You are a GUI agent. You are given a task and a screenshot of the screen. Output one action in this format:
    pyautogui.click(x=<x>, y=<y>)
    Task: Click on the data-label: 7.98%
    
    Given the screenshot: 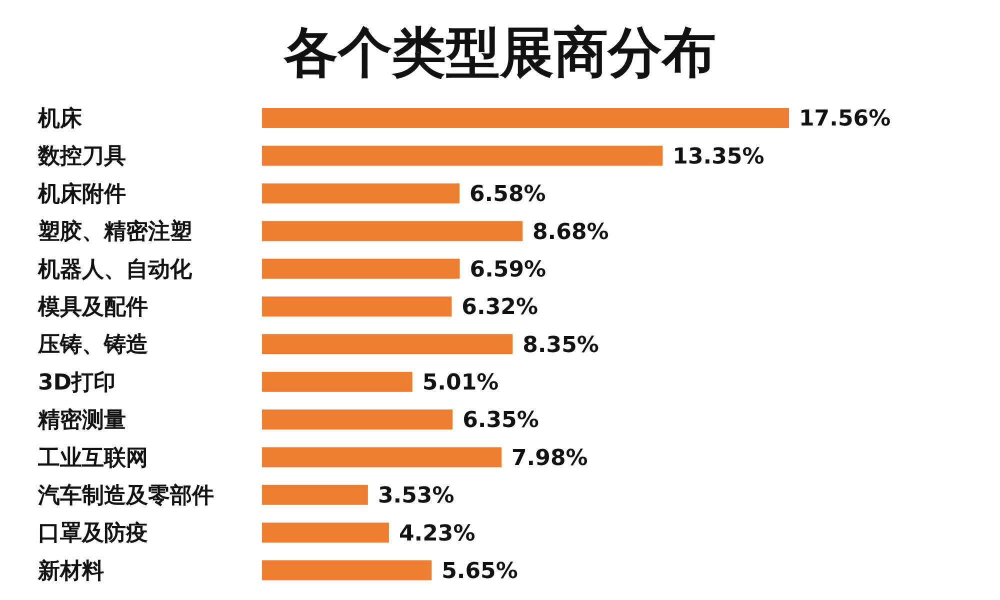 What is the action you would take?
    pyautogui.click(x=549, y=458)
    